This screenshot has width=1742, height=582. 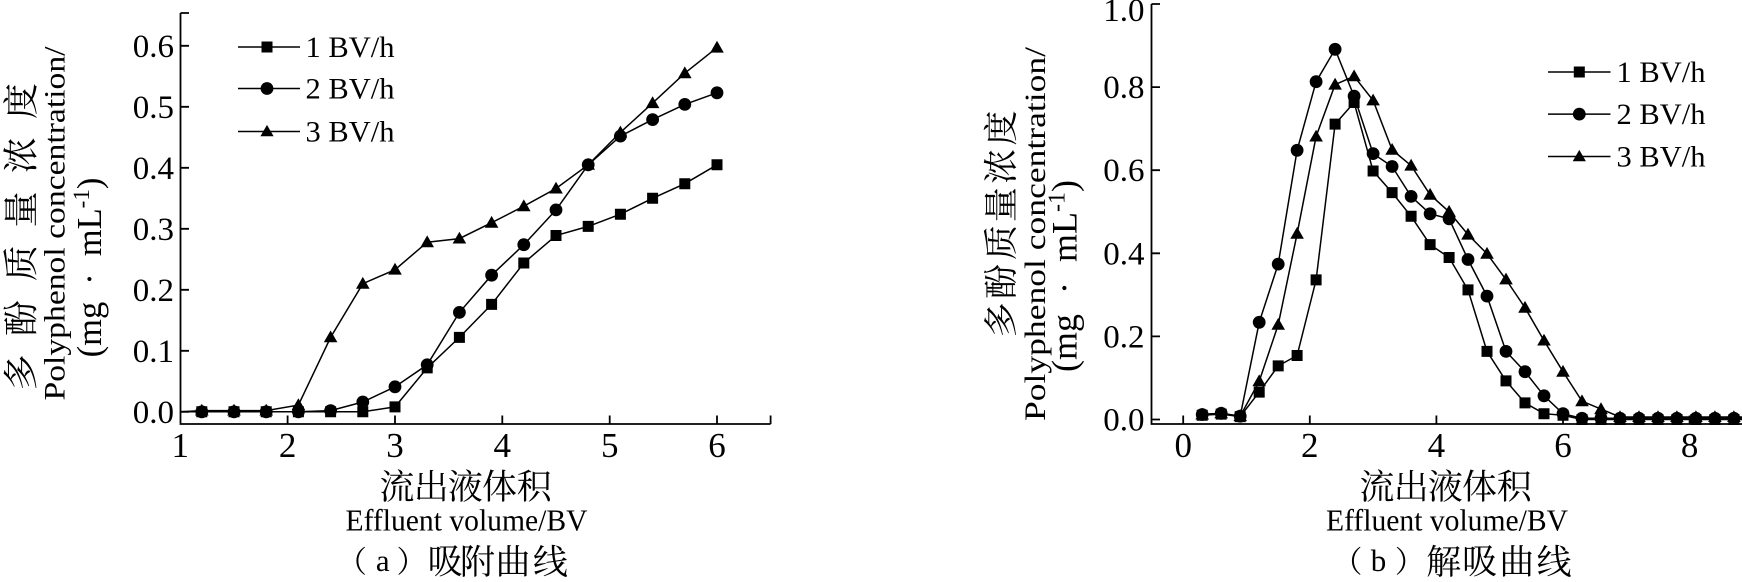 I want to click on svg-text: b, so click(x=1379, y=560).